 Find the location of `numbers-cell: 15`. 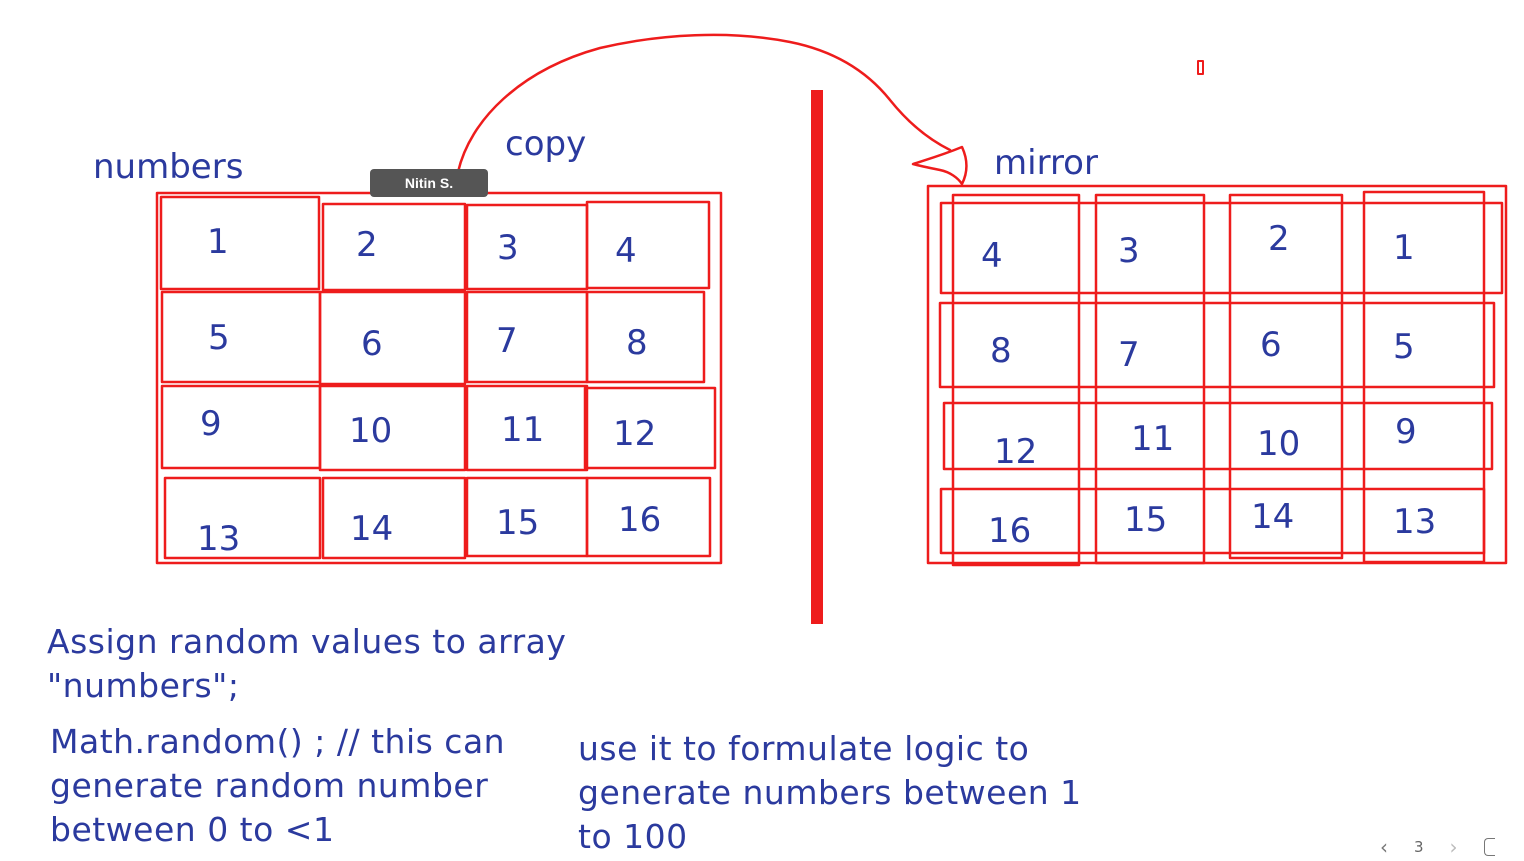

numbers-cell: 15 is located at coordinates (518, 523).